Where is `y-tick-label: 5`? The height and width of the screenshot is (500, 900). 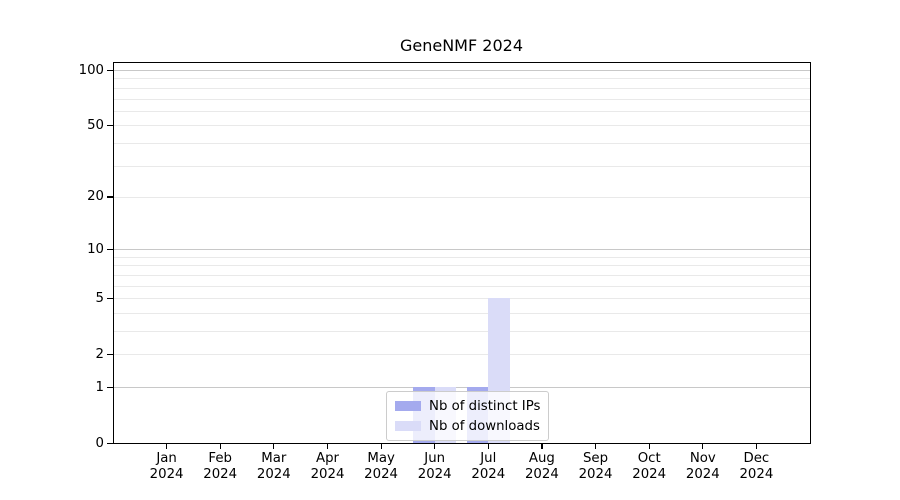 y-tick-label: 5 is located at coordinates (99, 298).